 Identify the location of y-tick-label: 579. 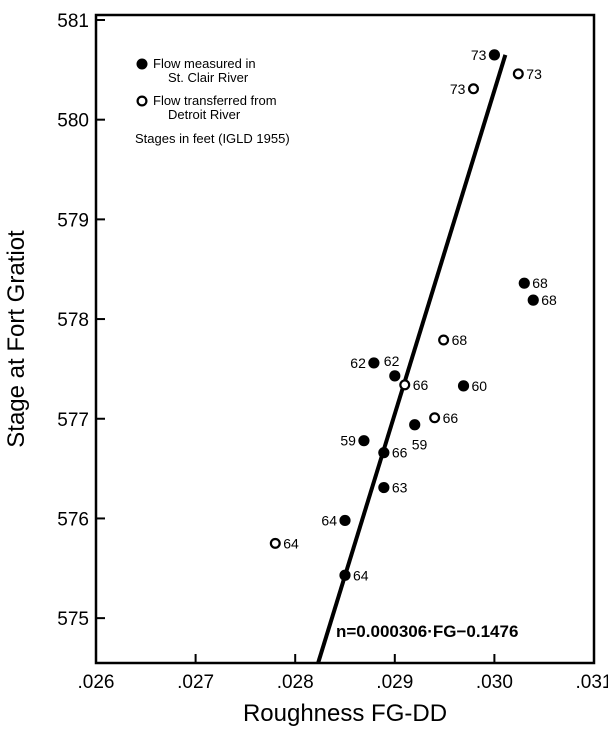
(73, 220).